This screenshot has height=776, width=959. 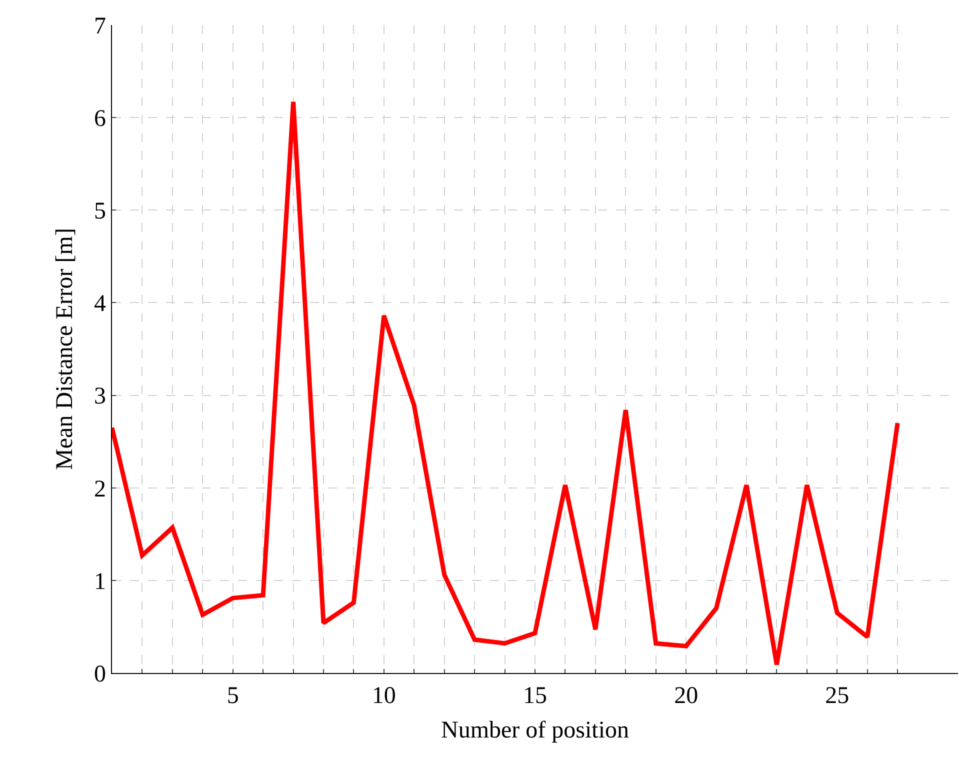 What do you see at coordinates (535, 695) in the screenshot?
I see `x-tick-label: 15` at bounding box center [535, 695].